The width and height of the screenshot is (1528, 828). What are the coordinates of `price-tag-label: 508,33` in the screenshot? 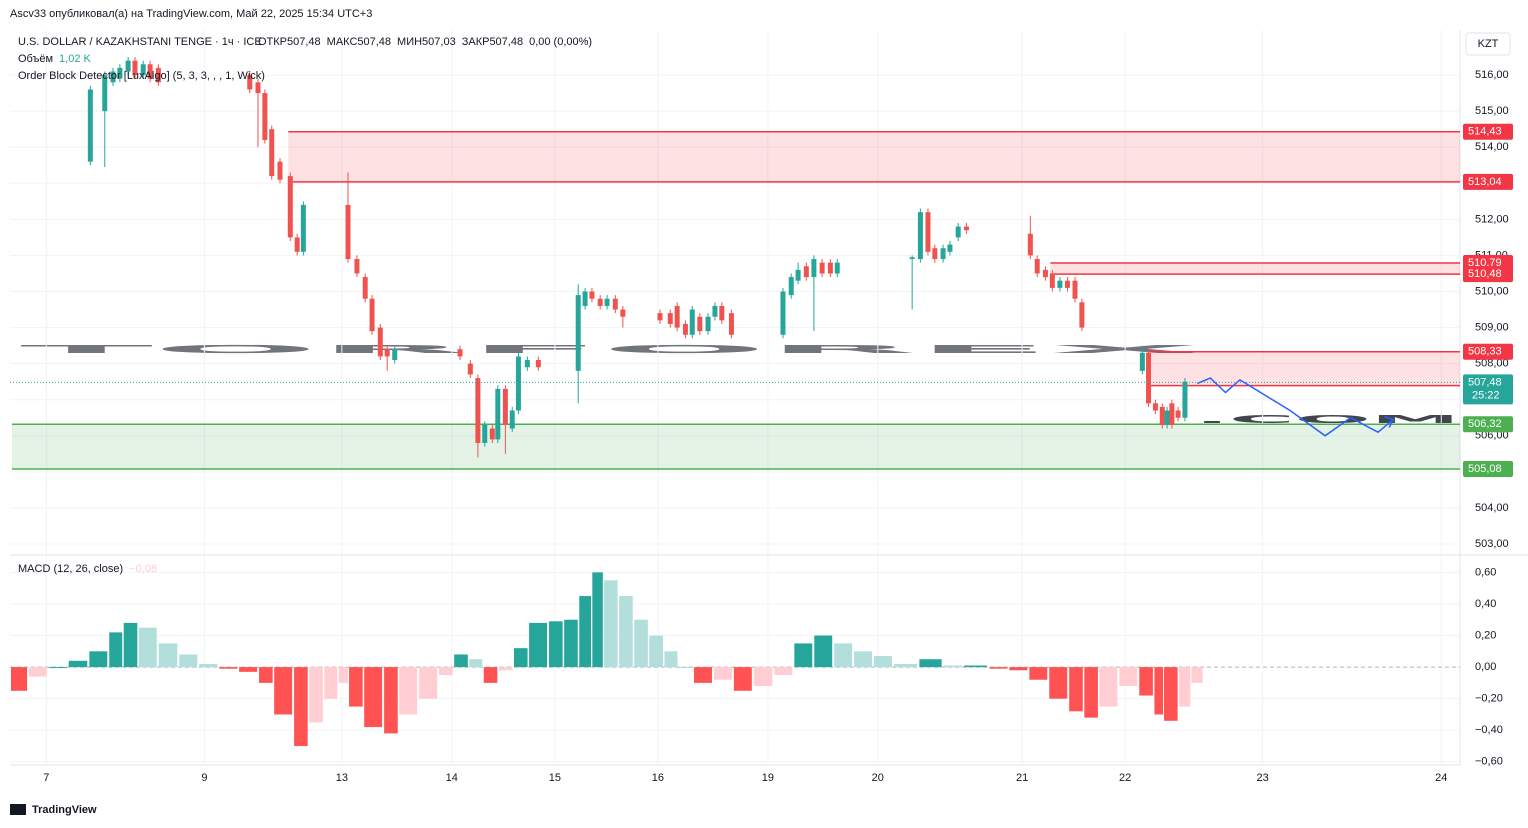 It's located at (1485, 352).